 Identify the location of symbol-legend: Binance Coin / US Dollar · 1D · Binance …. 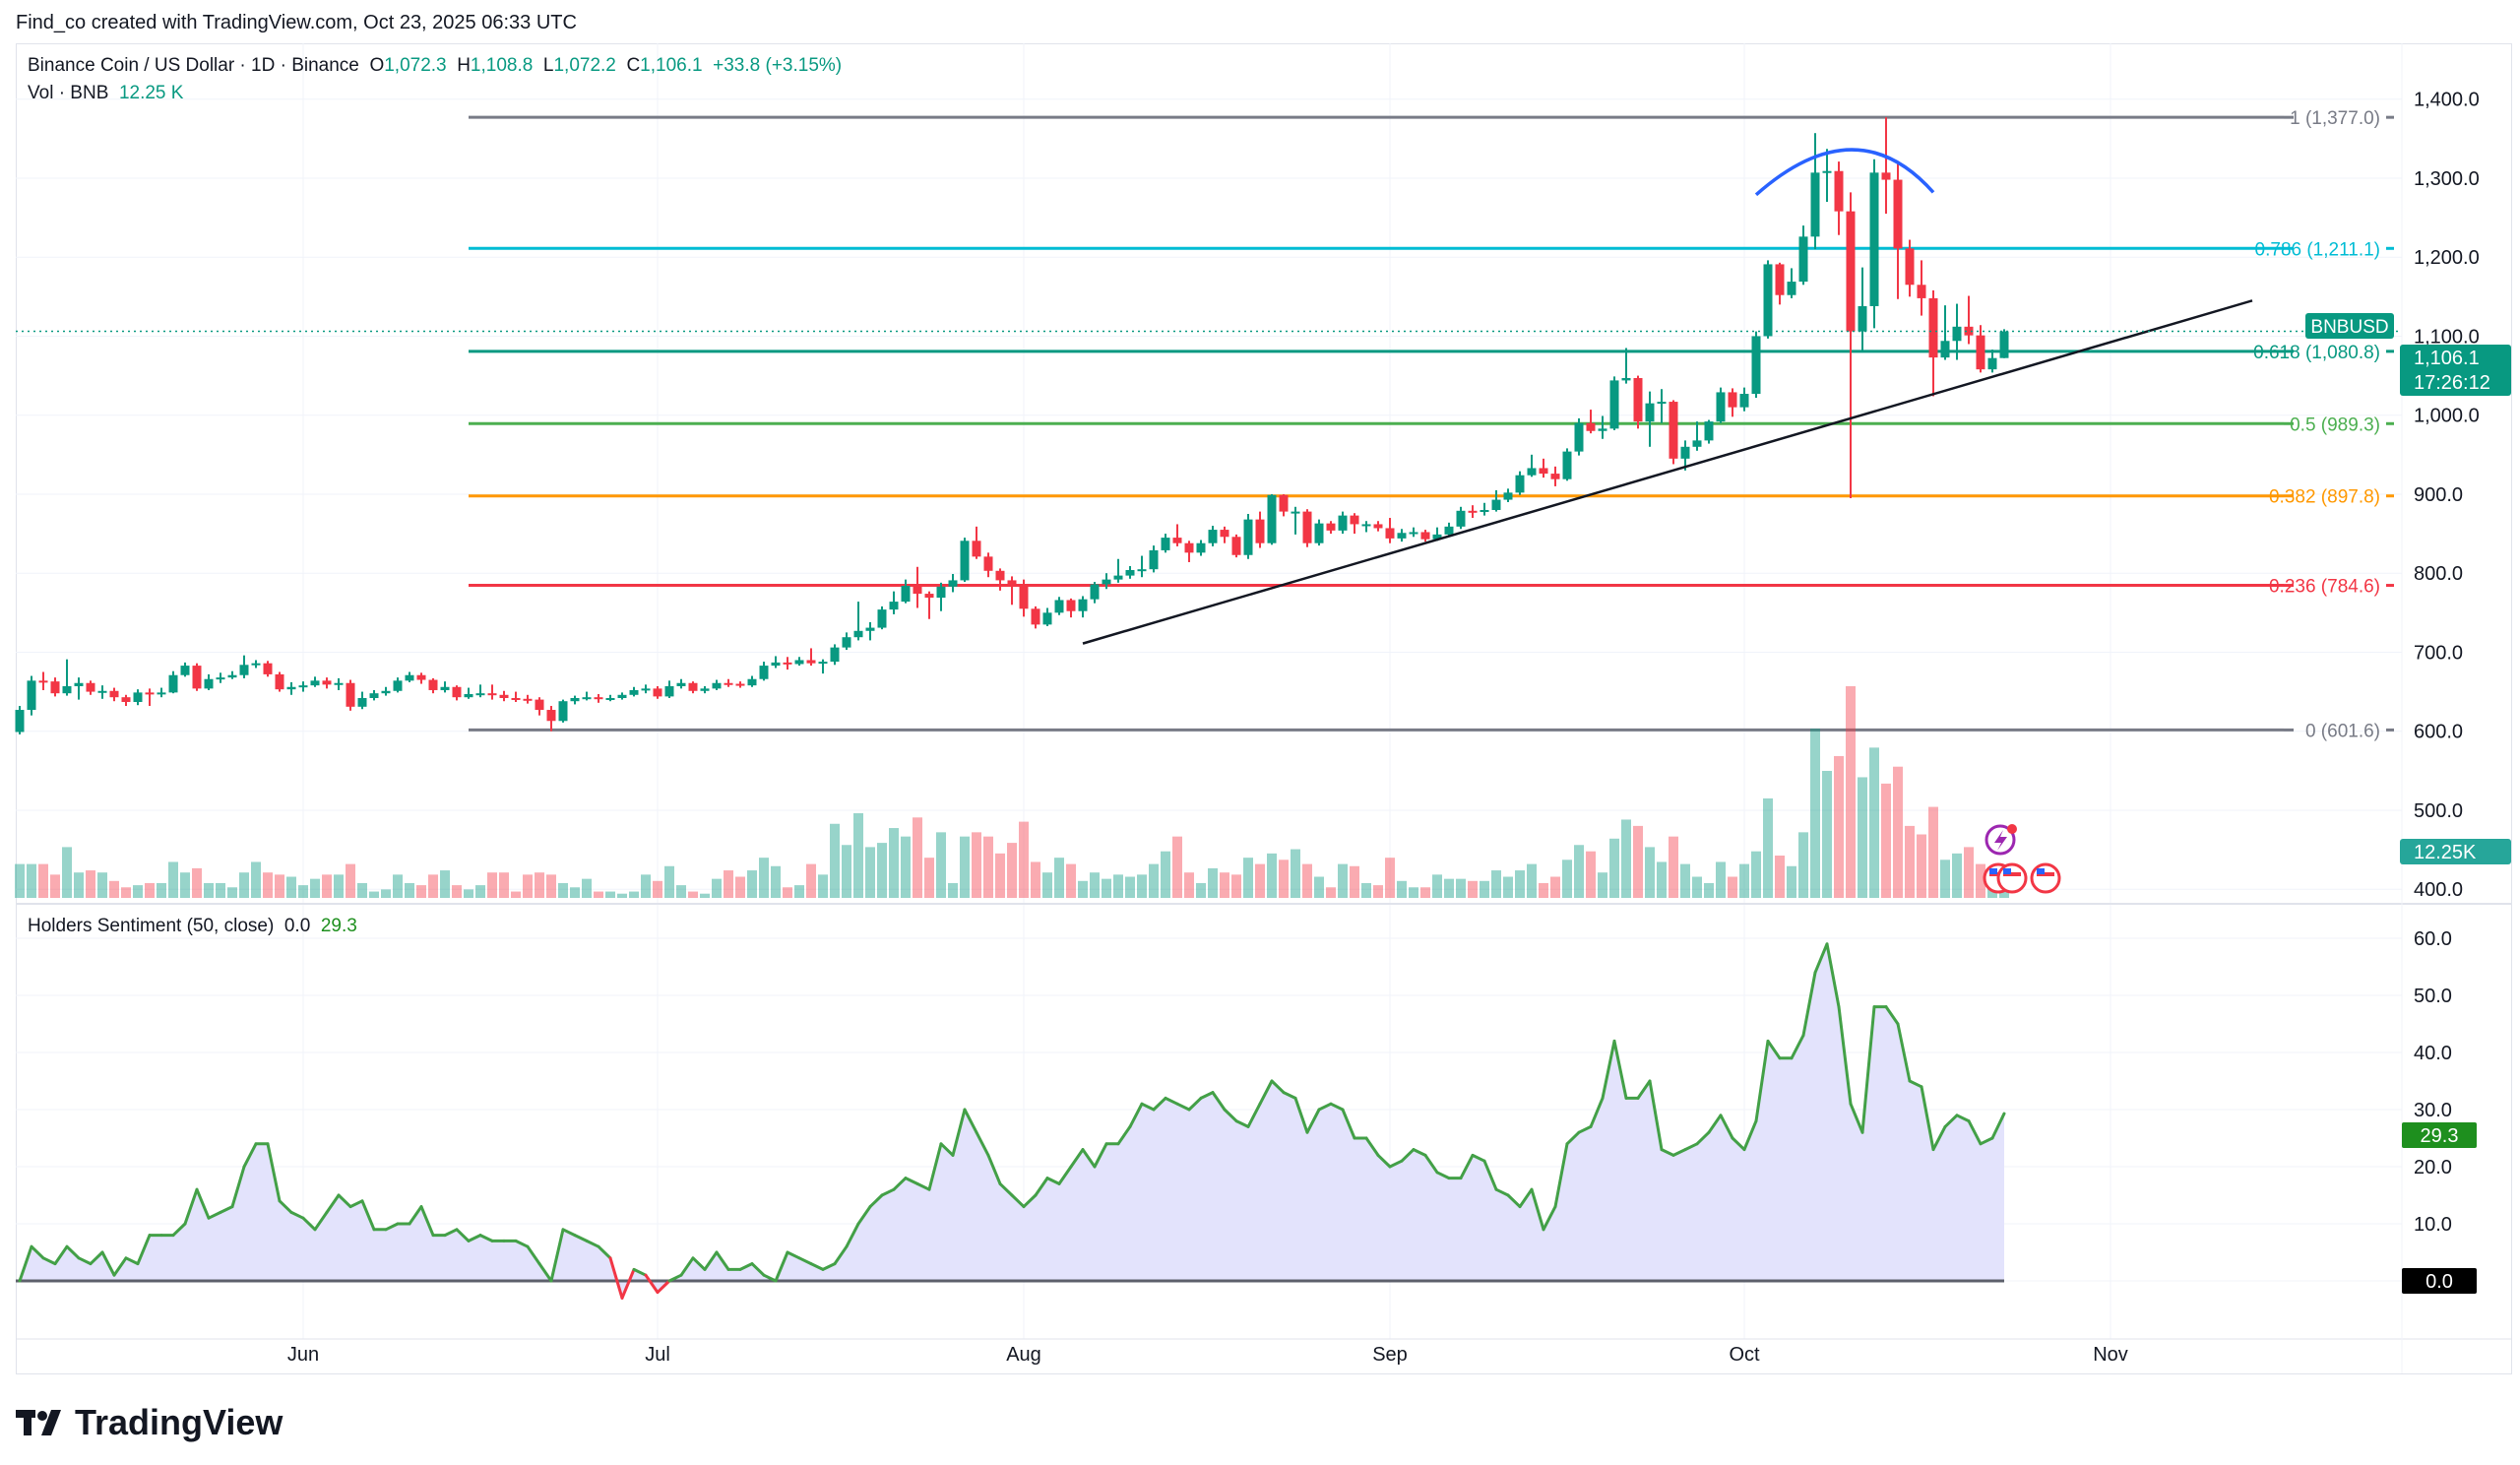
(435, 66).